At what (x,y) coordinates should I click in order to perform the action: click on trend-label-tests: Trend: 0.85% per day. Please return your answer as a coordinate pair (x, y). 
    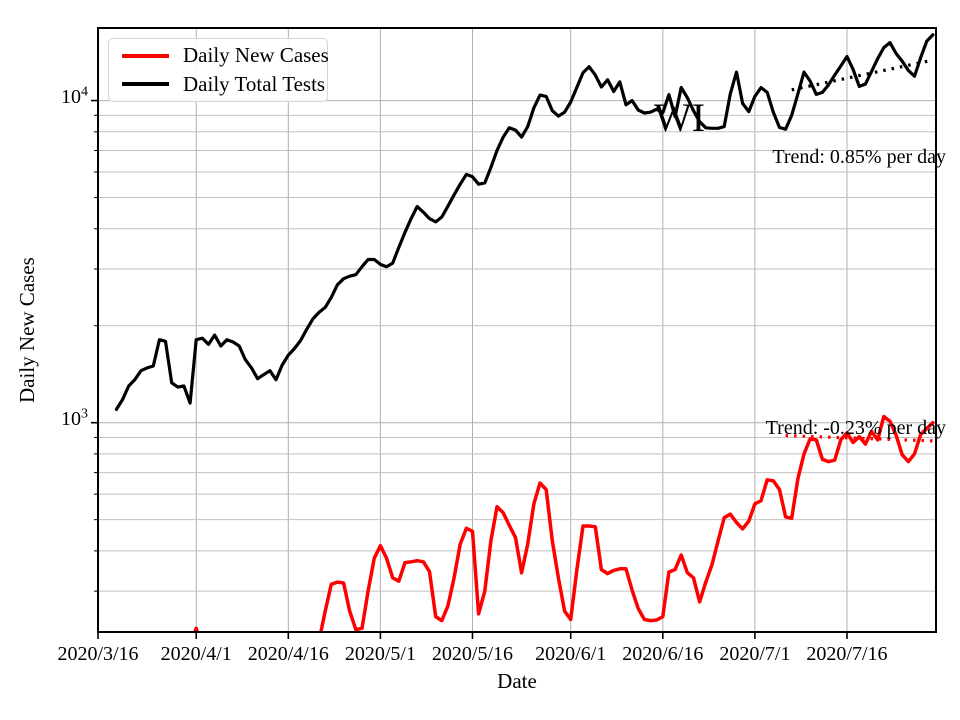
    Looking at the image, I should click on (859, 157).